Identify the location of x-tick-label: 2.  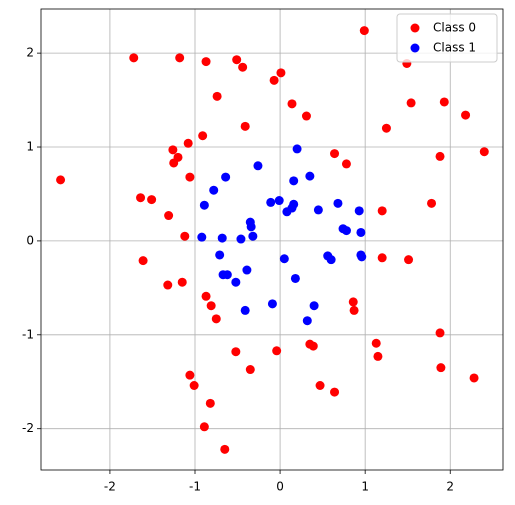
(450, 487).